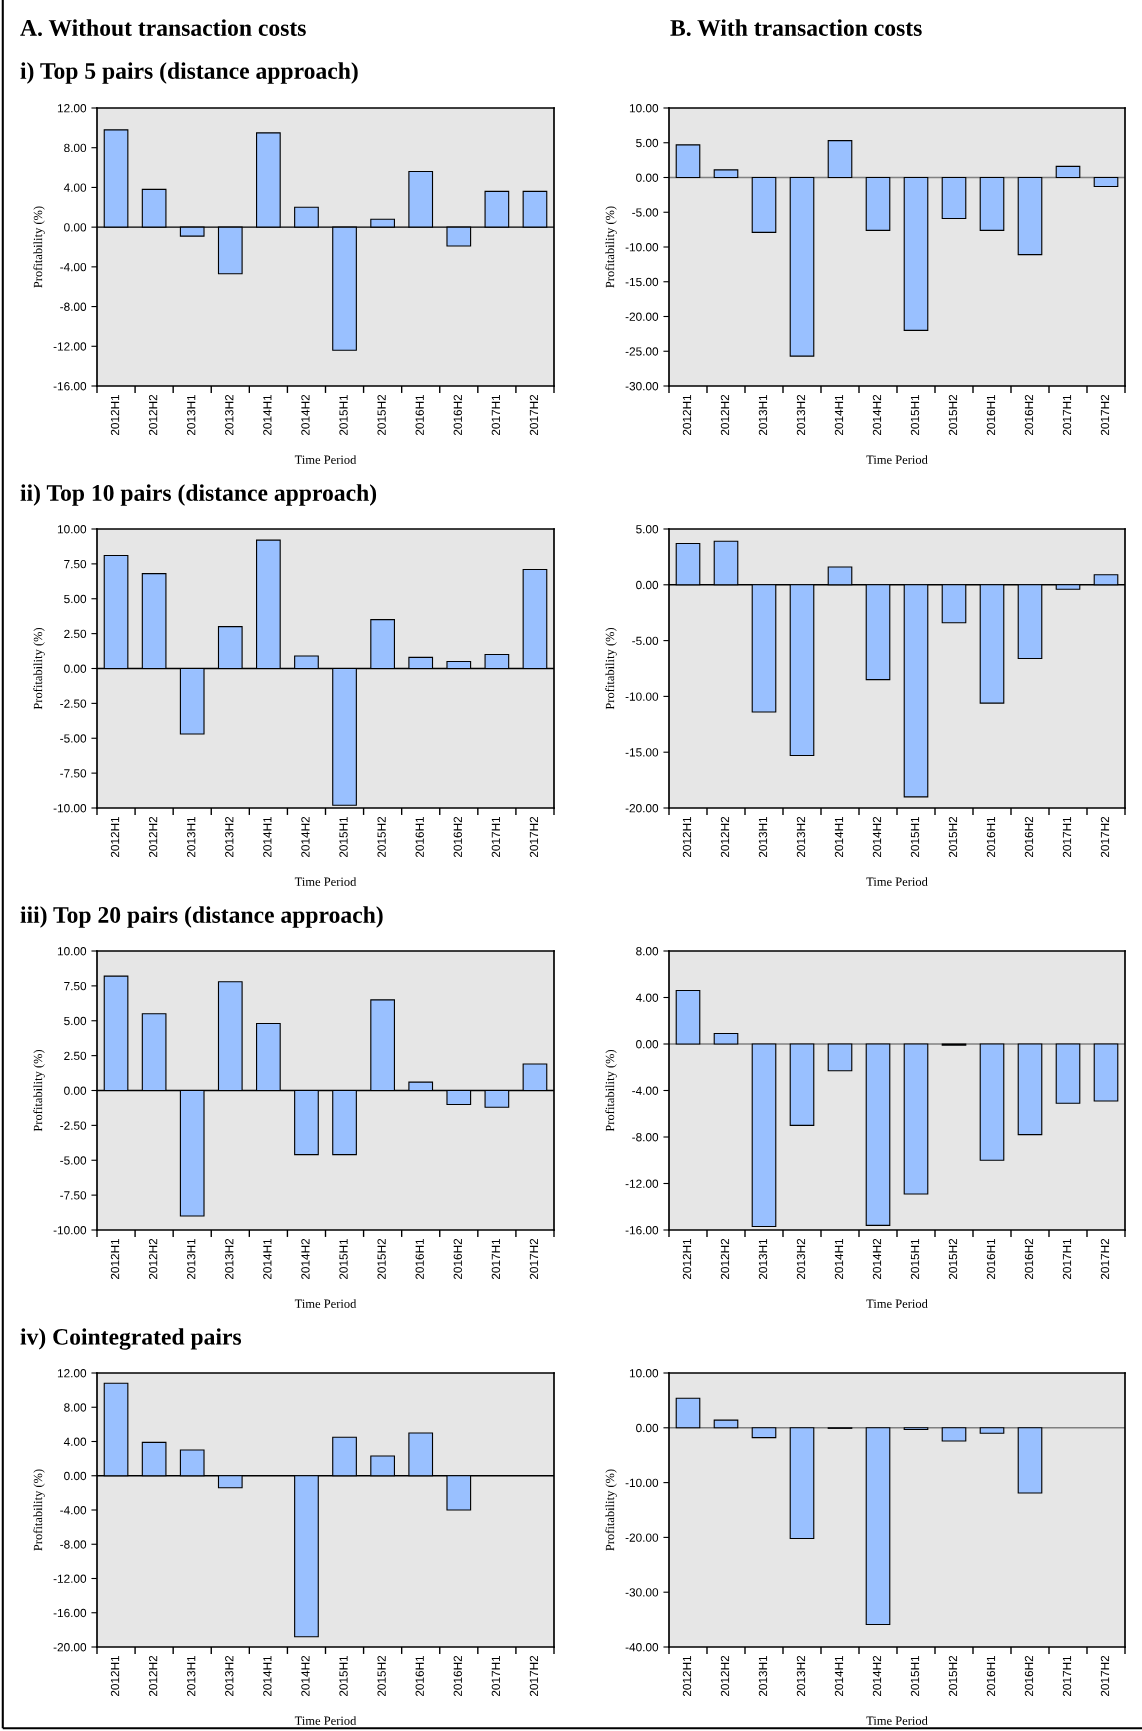  I want to click on y-tick-label: 5.00, so click(647, 529).